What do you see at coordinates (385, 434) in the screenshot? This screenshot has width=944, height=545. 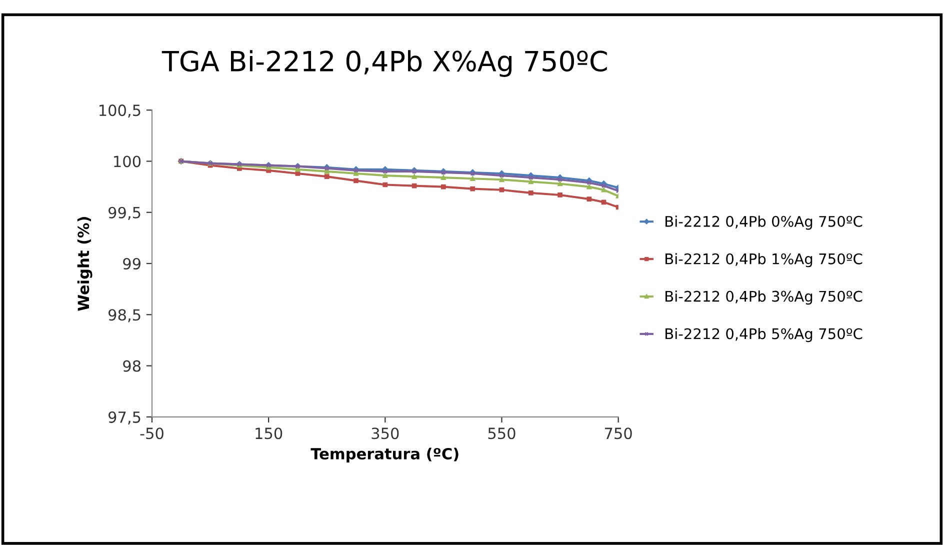 I see `x-tick-label: 350` at bounding box center [385, 434].